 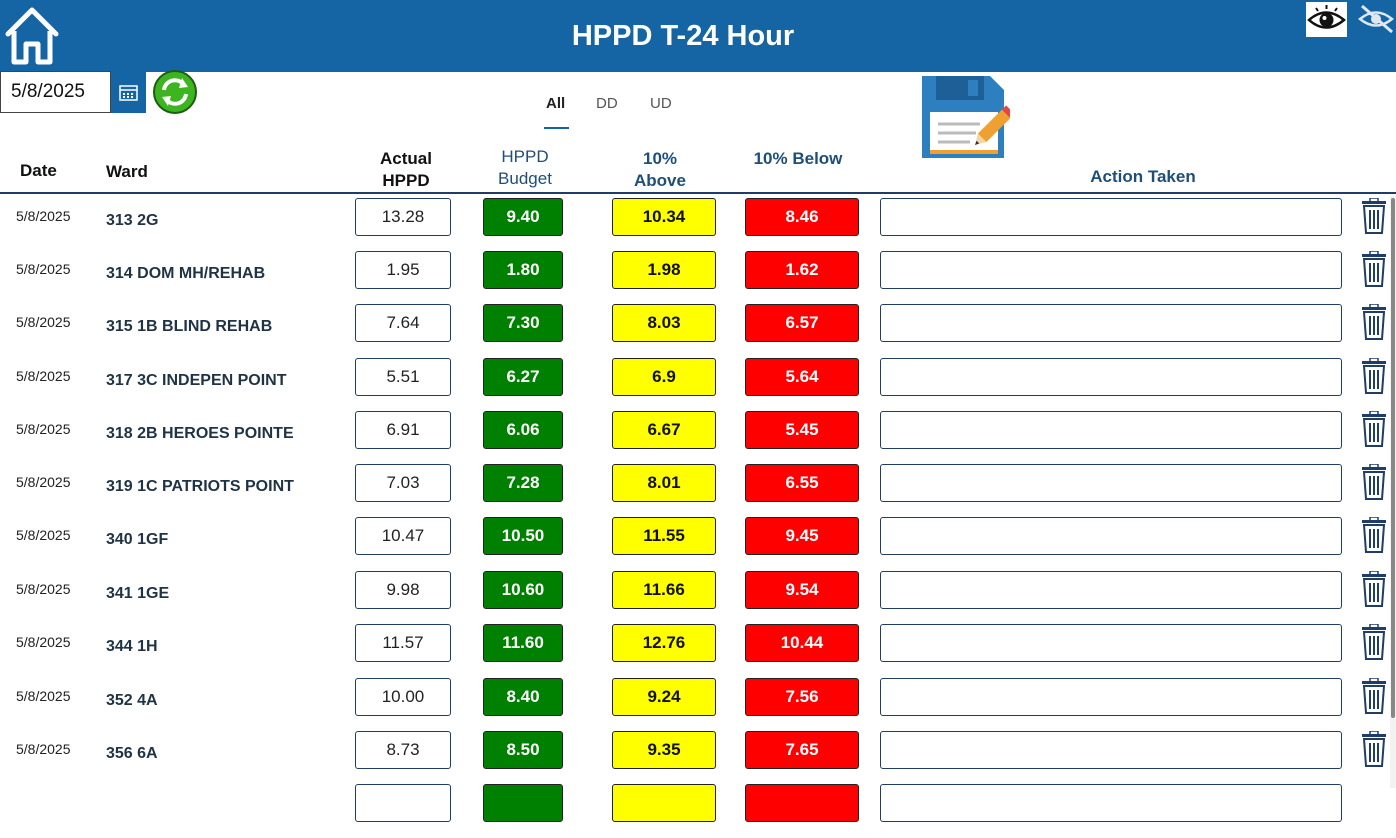 What do you see at coordinates (403, 697) in the screenshot?
I see `actual-hppd-field: 10.00` at bounding box center [403, 697].